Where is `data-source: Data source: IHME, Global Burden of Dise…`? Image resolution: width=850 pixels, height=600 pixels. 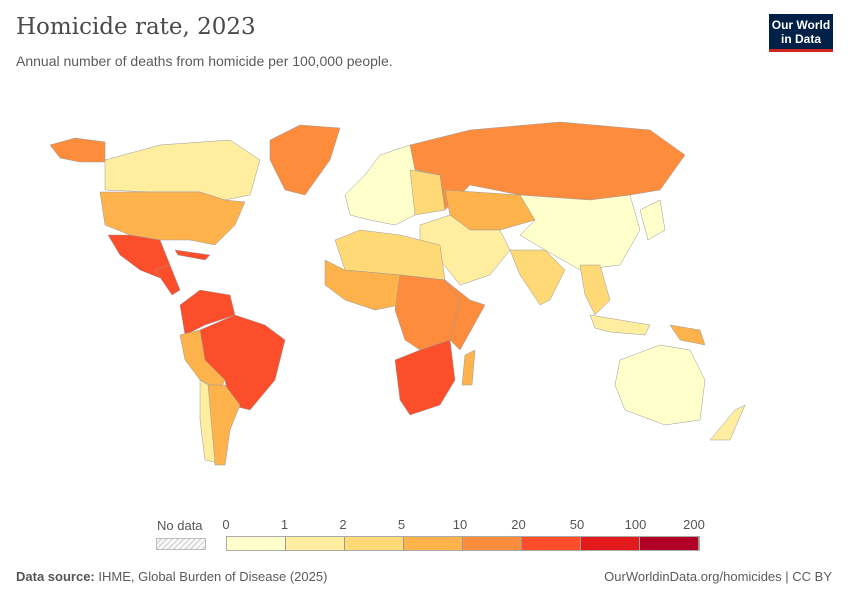 data-source: Data source: IHME, Global Burden of Dise… is located at coordinates (171, 576).